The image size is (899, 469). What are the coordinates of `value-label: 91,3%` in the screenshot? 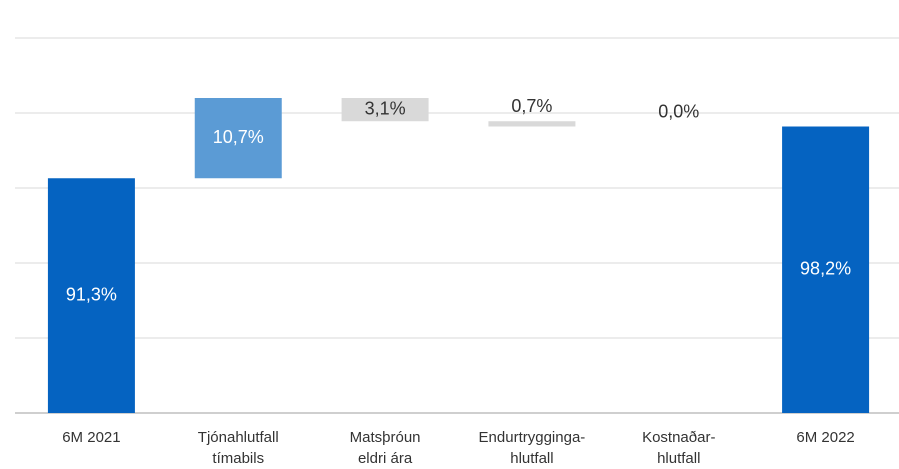 It's located at (91, 294).